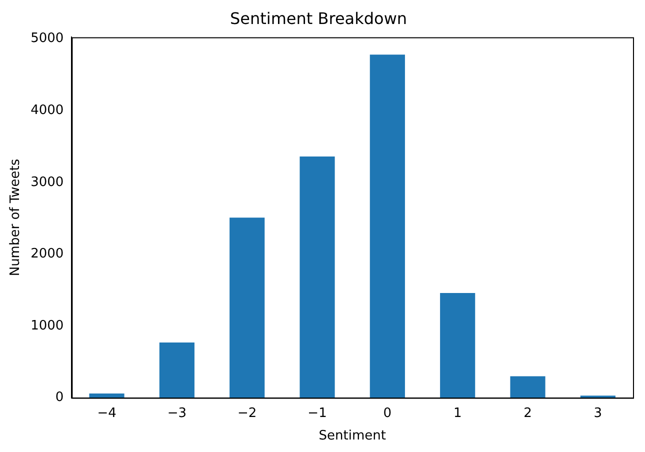 Image resolution: width=645 pixels, height=452 pixels. Describe the element at coordinates (47, 254) in the screenshot. I see `y-tick-label: 2000` at that location.